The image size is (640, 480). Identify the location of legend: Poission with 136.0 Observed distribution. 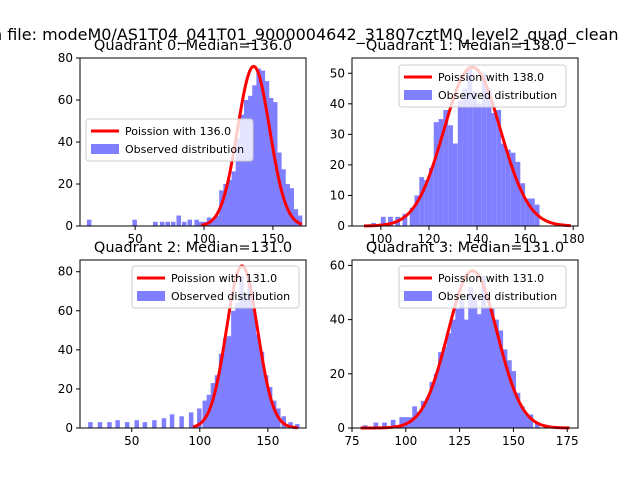
(169, 140).